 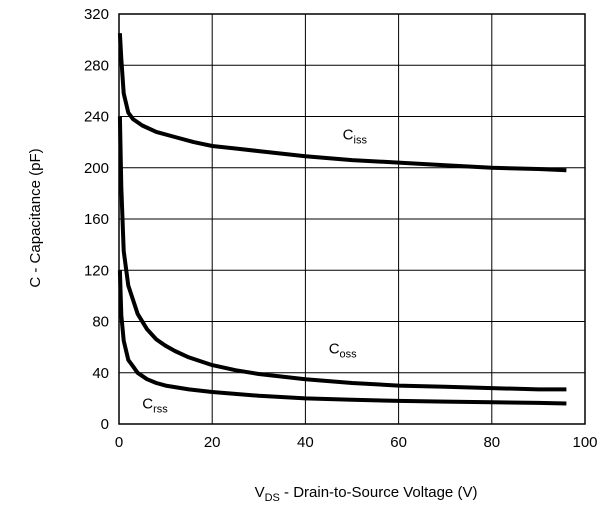 What do you see at coordinates (96, 270) in the screenshot?
I see `y-tick-label: 120` at bounding box center [96, 270].